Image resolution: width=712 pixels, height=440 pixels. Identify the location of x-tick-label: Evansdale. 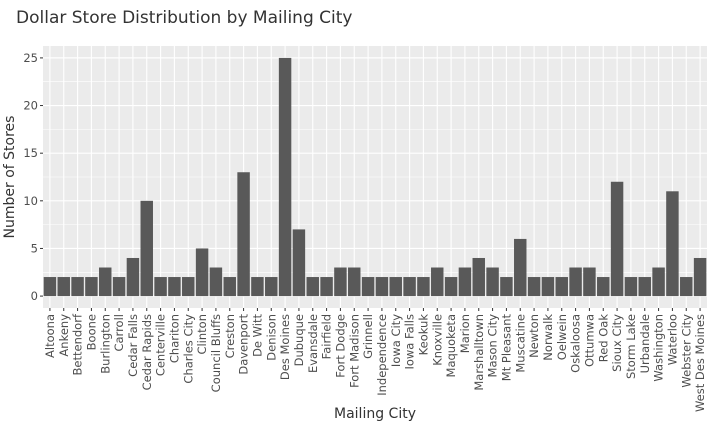
(313, 343).